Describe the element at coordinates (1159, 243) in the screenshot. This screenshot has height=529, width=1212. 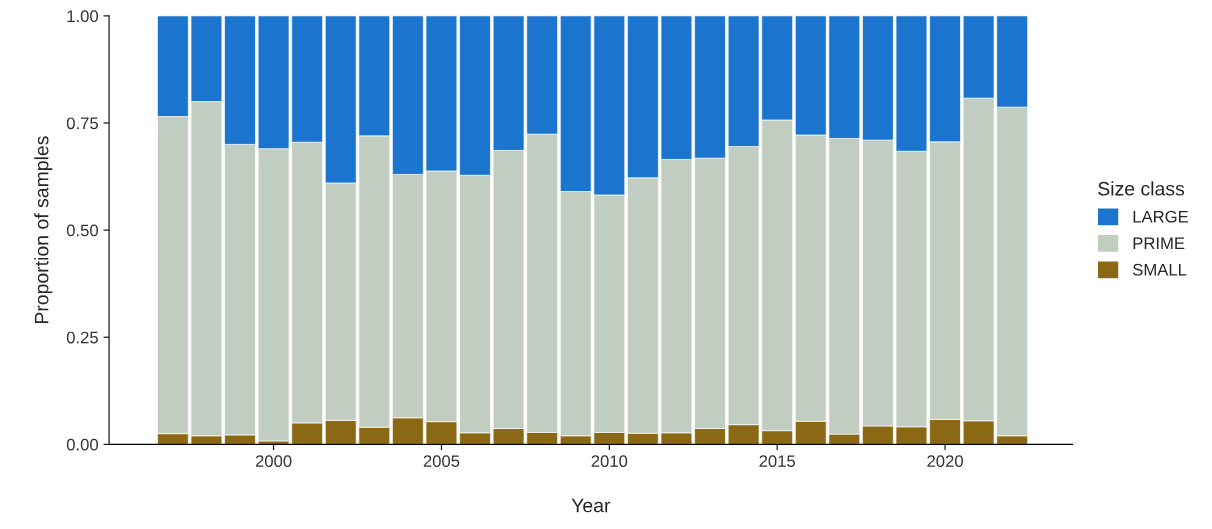
I see `legend-label: PRIME` at that location.